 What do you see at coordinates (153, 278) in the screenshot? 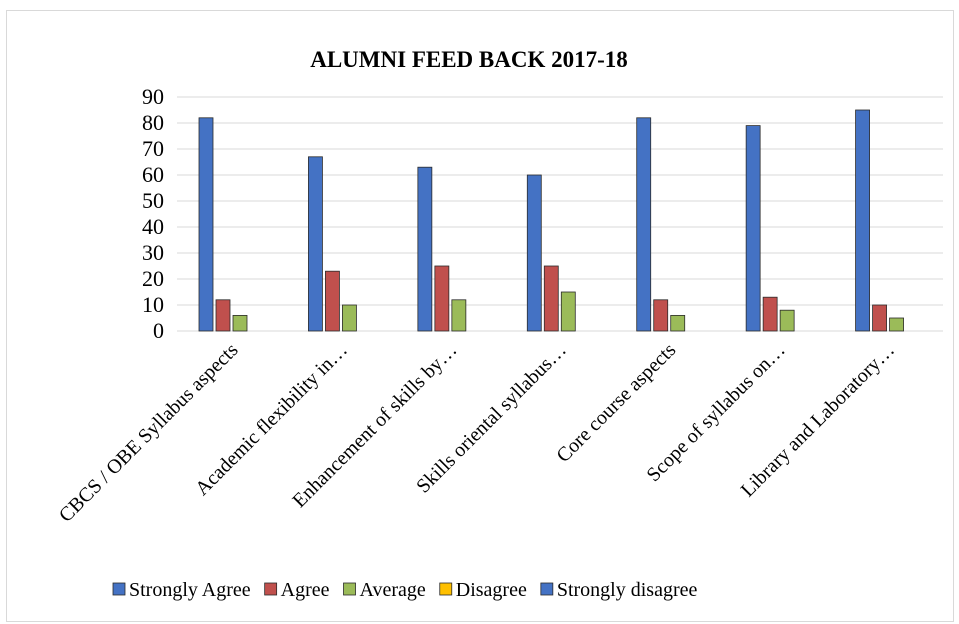
I see `y-tick-label: 20` at bounding box center [153, 278].